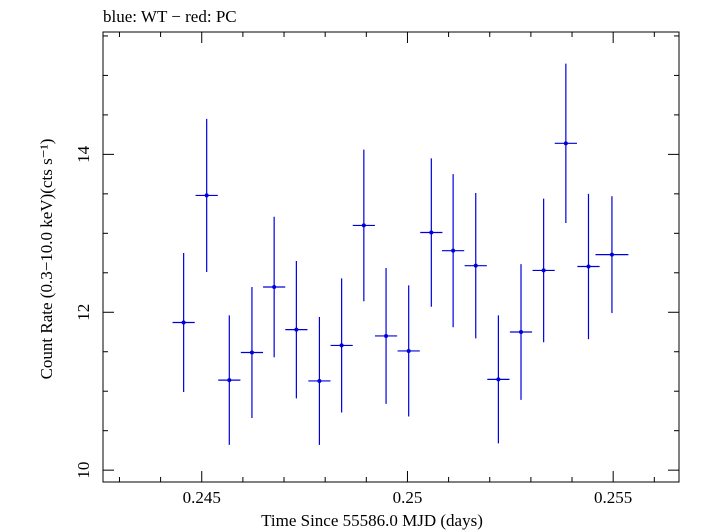  Describe the element at coordinates (372, 520) in the screenshot. I see `x-axis-label: Time Since 55586.0 MJD (days)` at that location.